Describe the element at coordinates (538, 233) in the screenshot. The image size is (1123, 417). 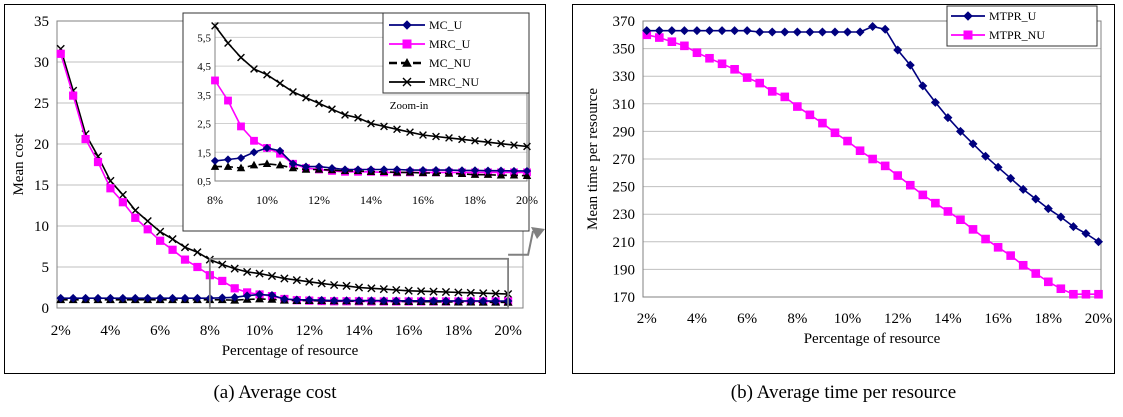
I see `zoom-arrow-head` at that location.